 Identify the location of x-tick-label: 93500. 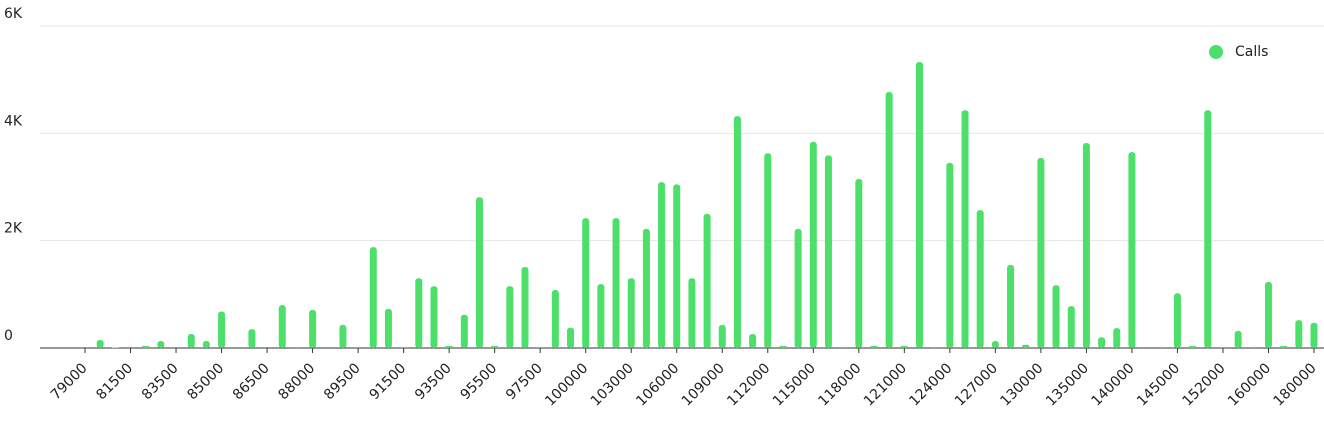
(433, 381).